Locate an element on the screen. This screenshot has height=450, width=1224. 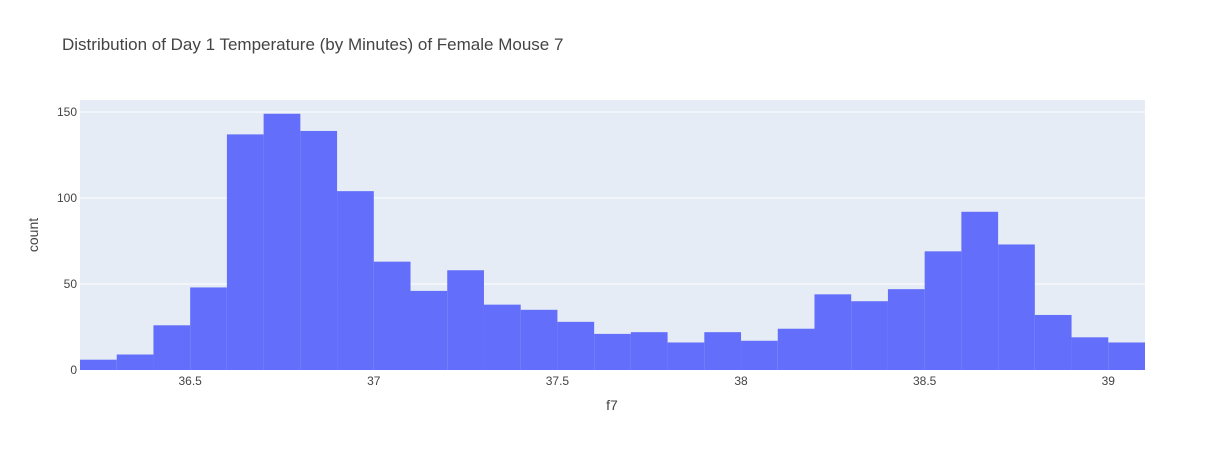
x-axis-title: f7 is located at coordinates (612, 405).